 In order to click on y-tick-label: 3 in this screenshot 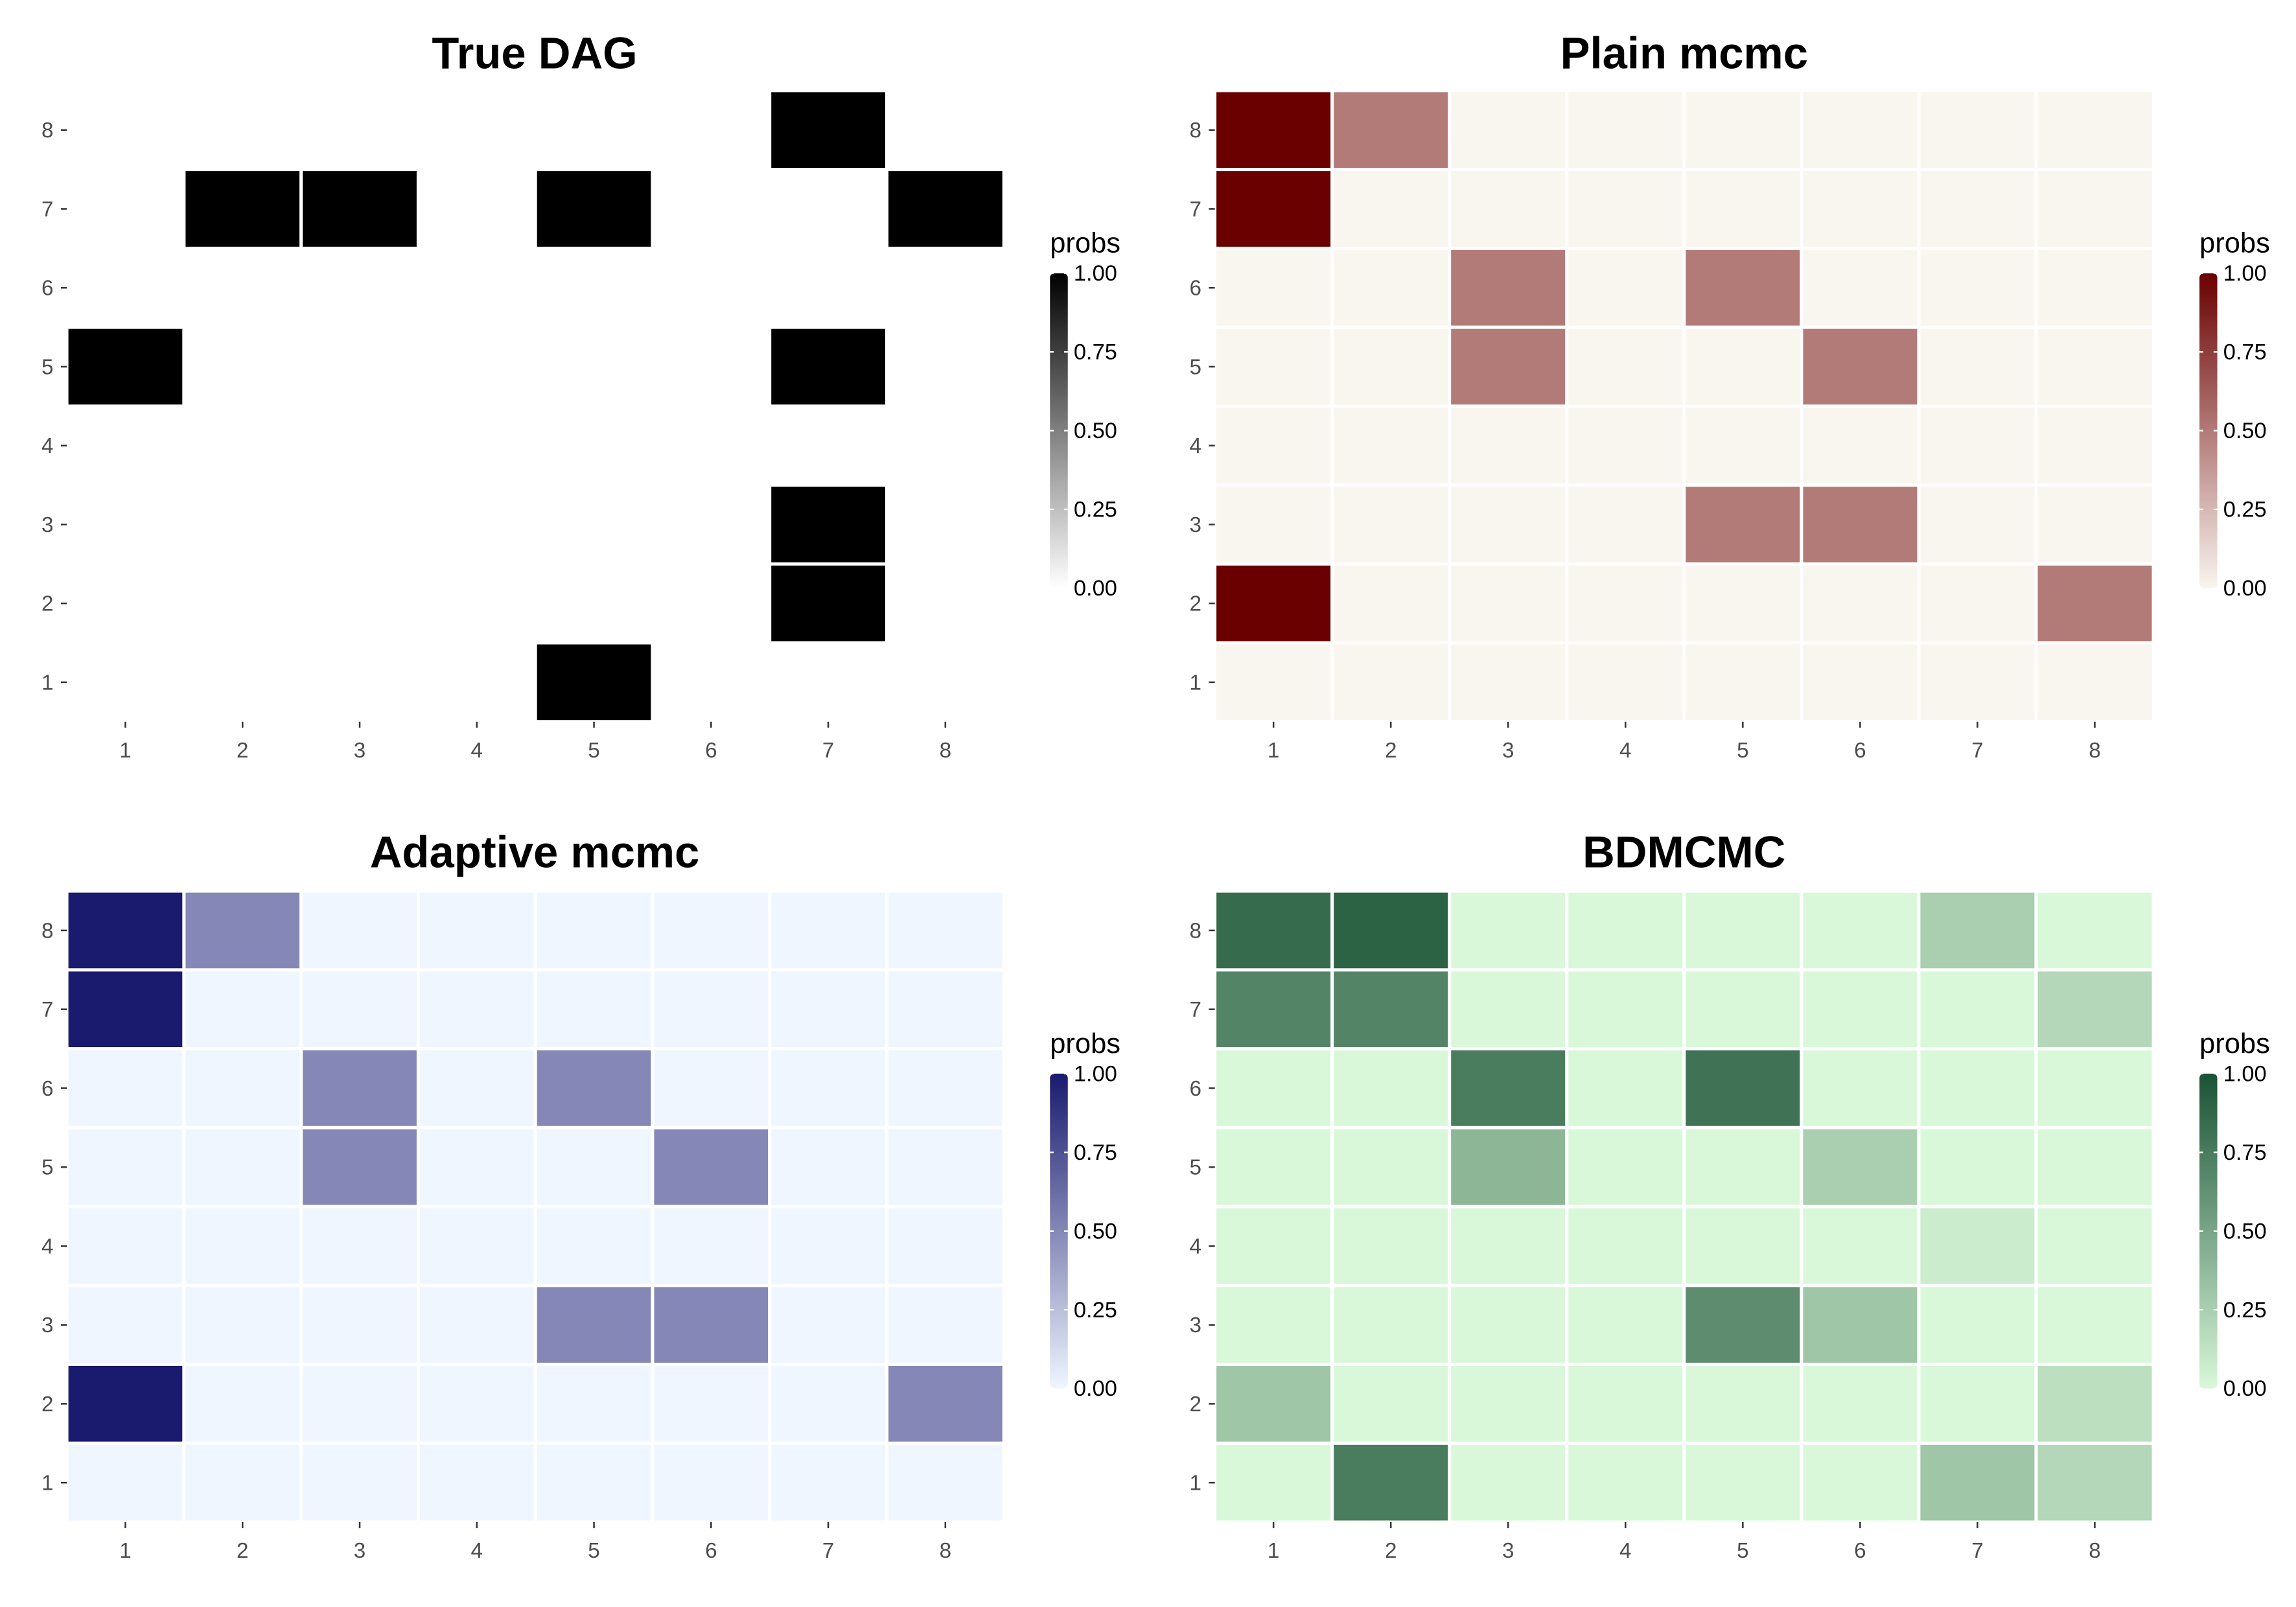, I will do `click(1195, 1325)`.